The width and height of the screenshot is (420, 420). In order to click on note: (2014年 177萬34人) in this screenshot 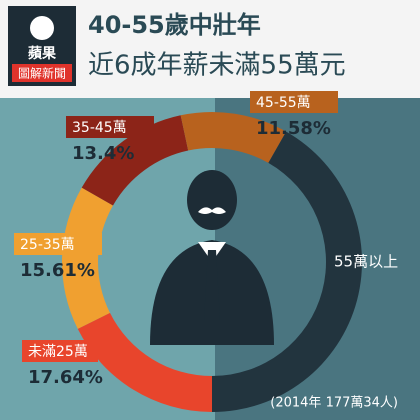, I will do `click(334, 403)`.